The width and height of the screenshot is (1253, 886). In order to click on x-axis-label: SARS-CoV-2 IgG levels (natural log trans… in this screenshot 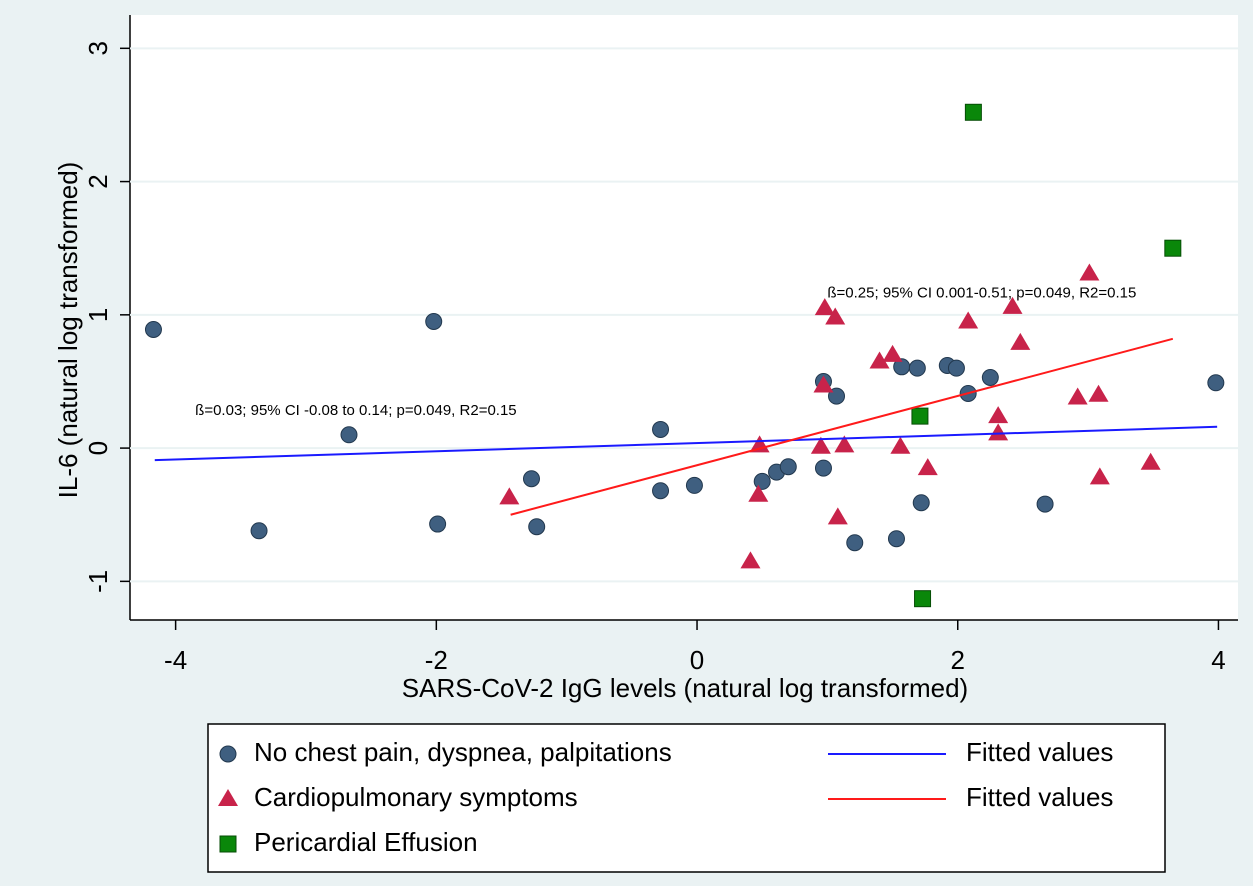, I will do `click(685, 688)`.